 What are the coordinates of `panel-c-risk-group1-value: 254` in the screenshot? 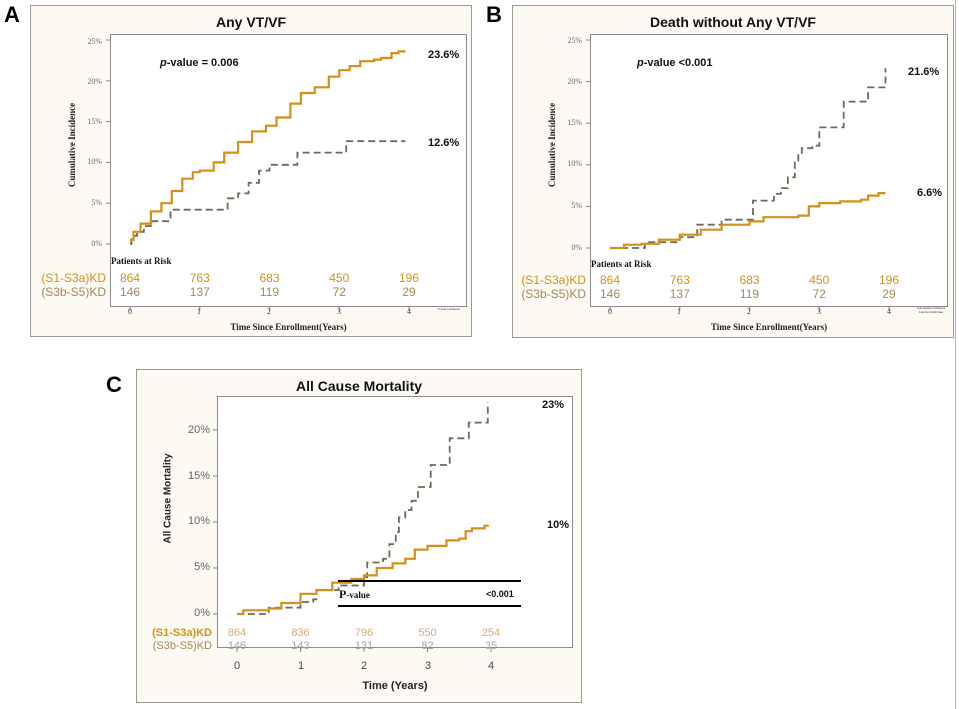 It's located at (491, 633).